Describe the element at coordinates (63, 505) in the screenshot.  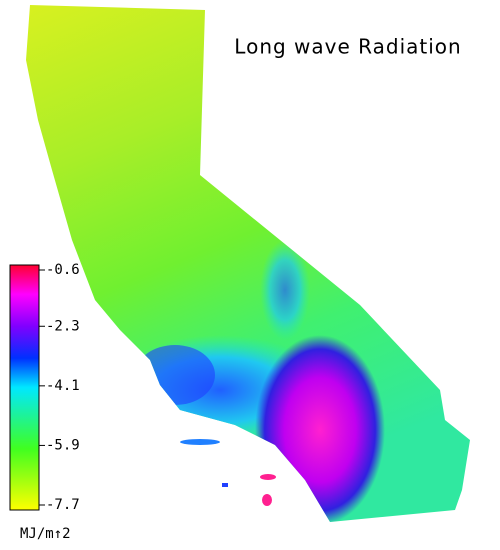
I see `color-bar-tick-label: -7.7` at that location.